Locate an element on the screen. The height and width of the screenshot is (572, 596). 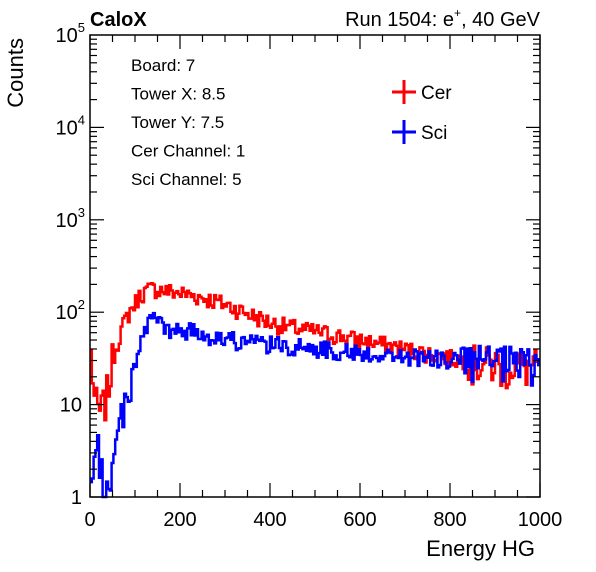
y-tick-label: 1 is located at coordinates (76, 498).